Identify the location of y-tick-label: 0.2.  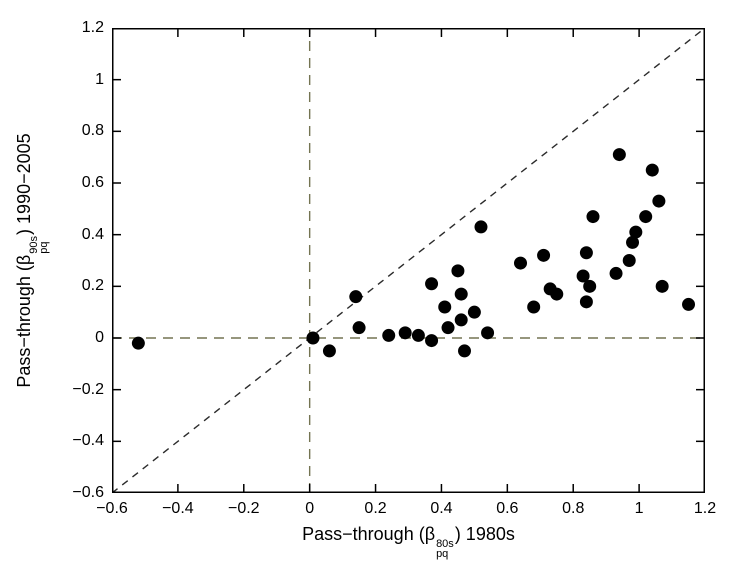
(92, 286).